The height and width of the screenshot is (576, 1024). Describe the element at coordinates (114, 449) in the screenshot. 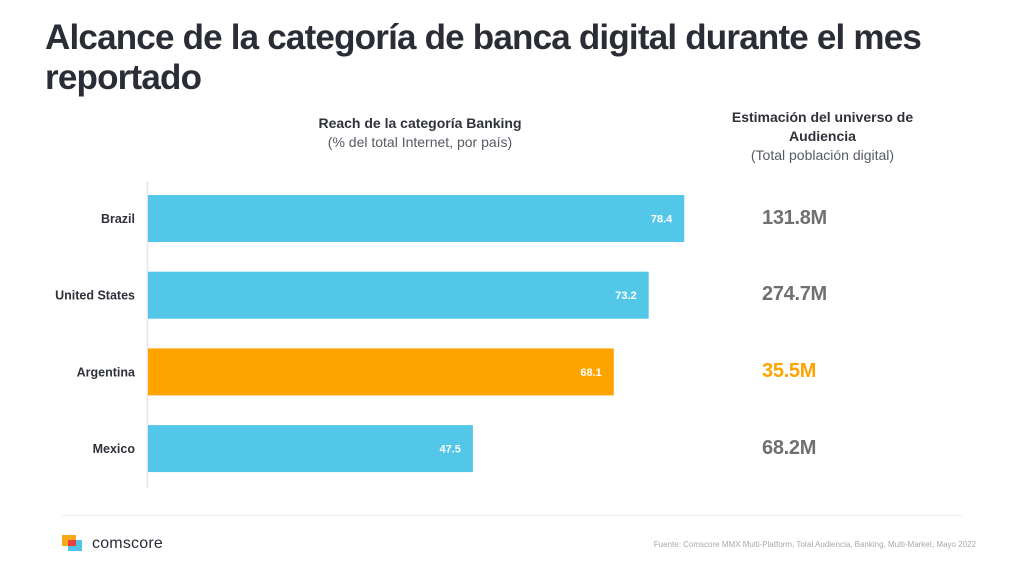

I see `category-label: Mexico` at that location.